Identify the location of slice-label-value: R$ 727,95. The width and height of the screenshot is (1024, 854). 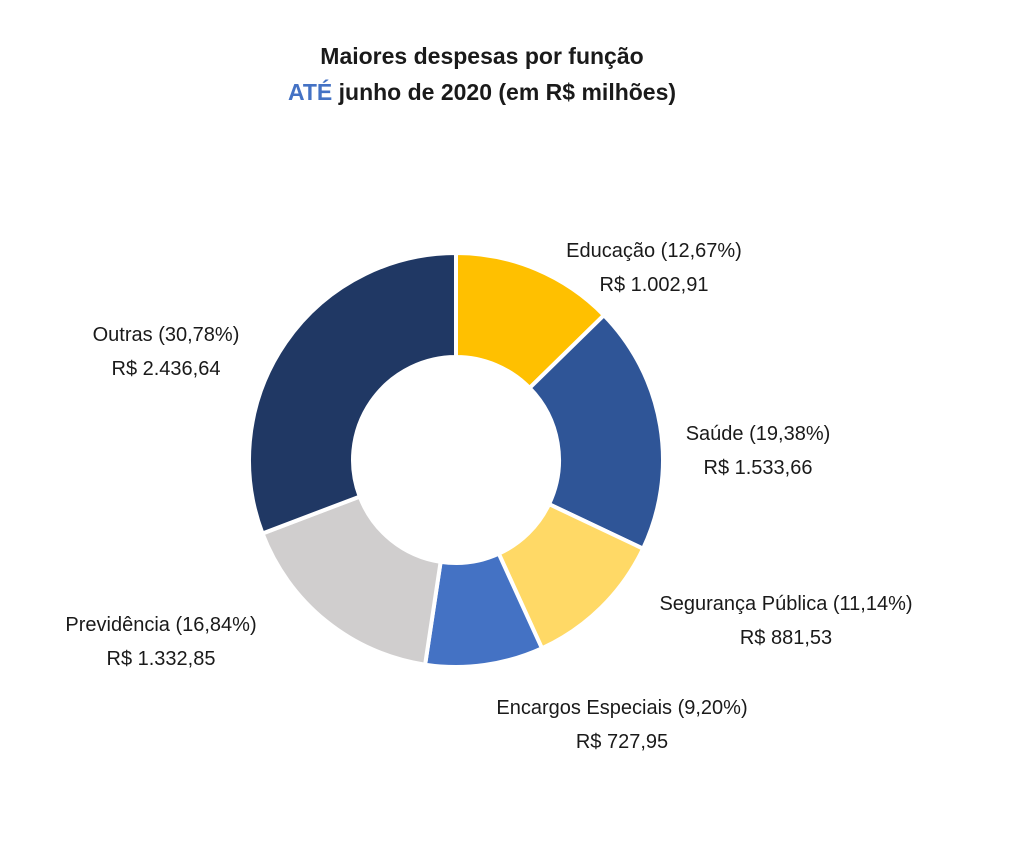
(622, 742).